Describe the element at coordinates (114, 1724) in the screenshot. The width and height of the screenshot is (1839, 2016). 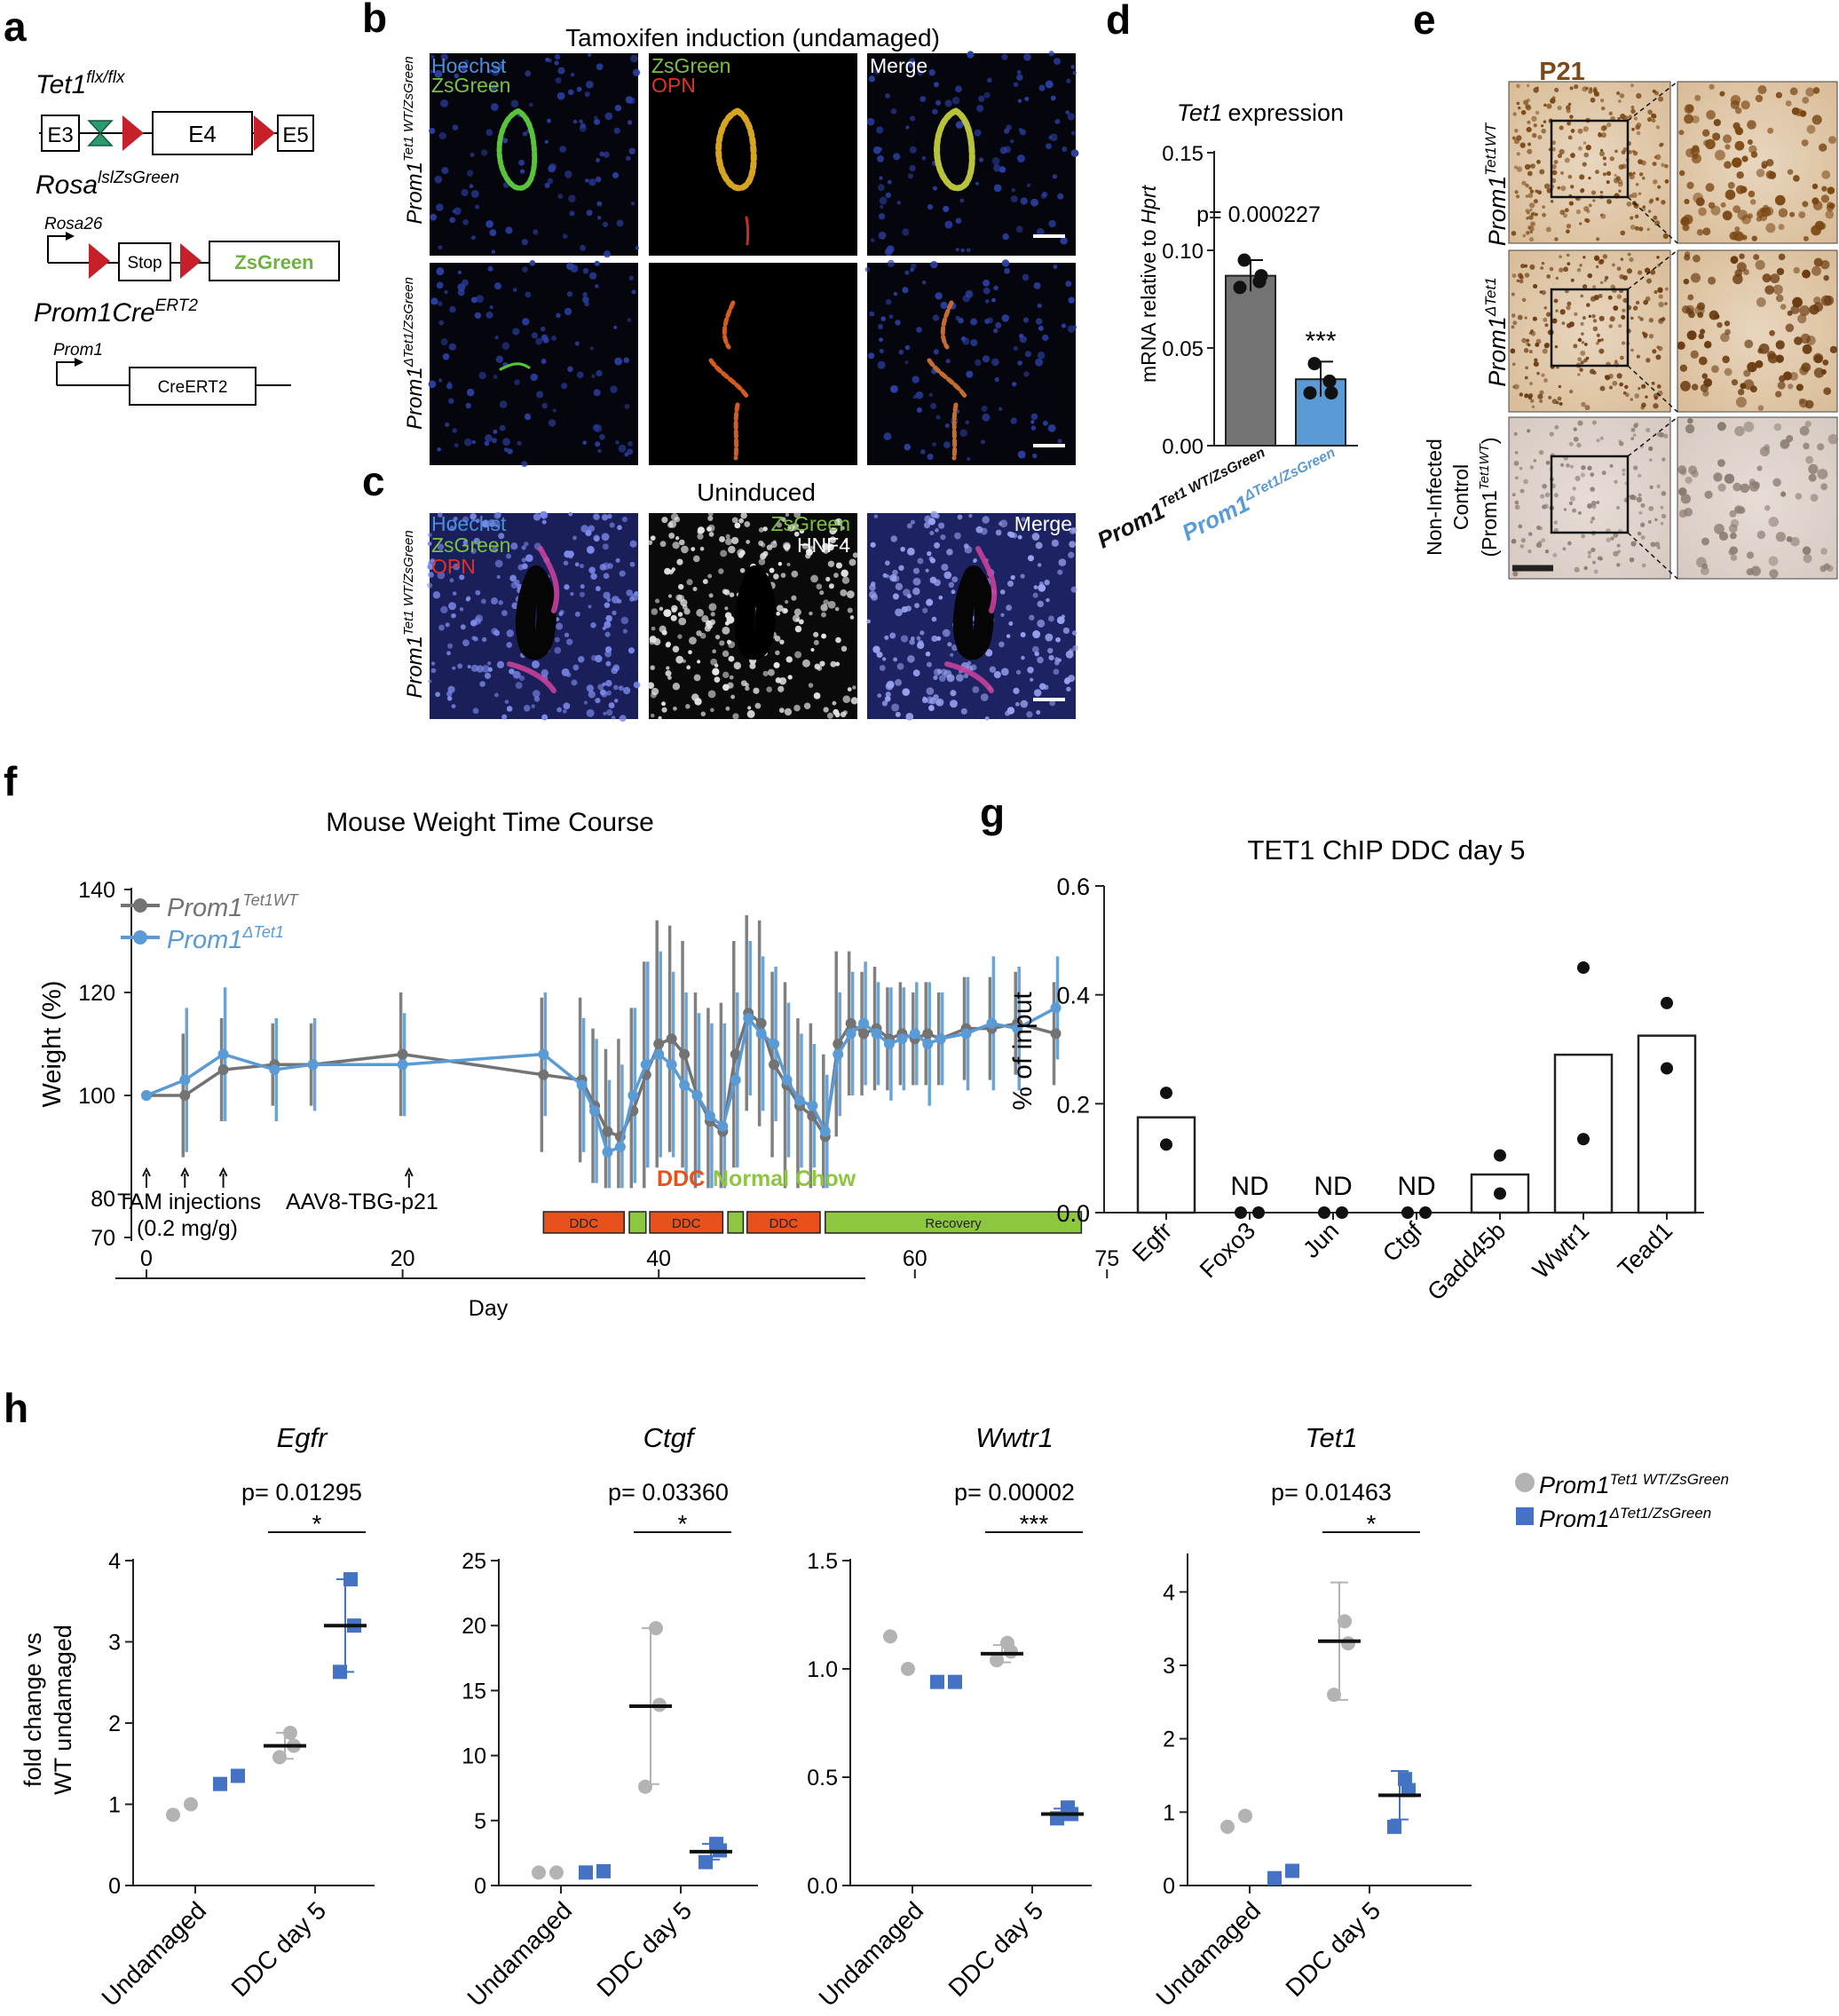
I see `y-tick-label: 2` at that location.